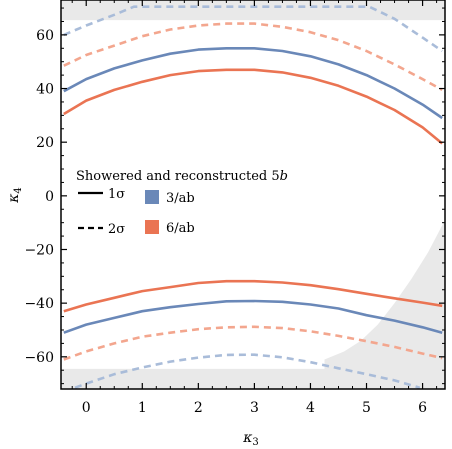 The width and height of the screenshot is (452, 449). I want to click on y-tick-label: 40, so click(45, 90).